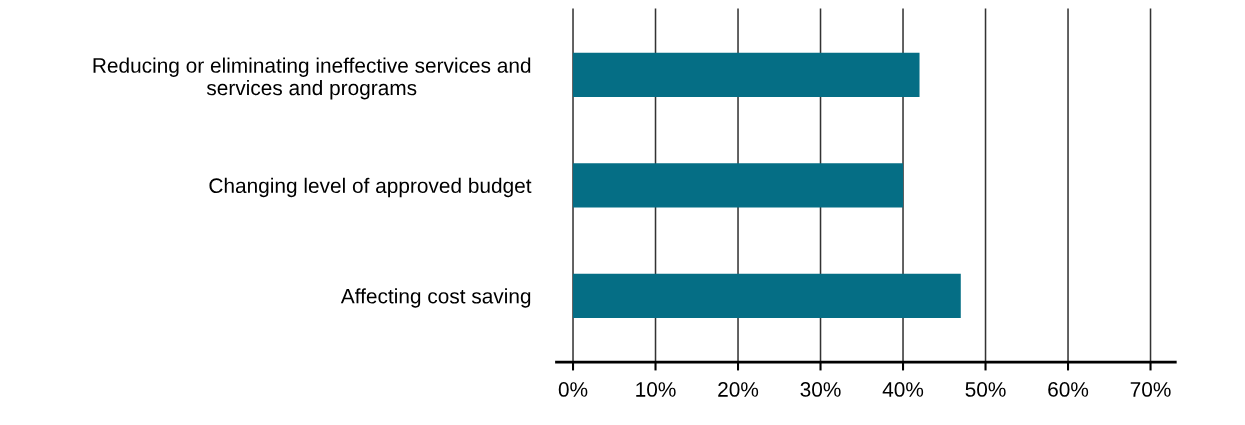 The height and width of the screenshot is (425, 1245). I want to click on x-tick-label: 70%, so click(1150, 389).